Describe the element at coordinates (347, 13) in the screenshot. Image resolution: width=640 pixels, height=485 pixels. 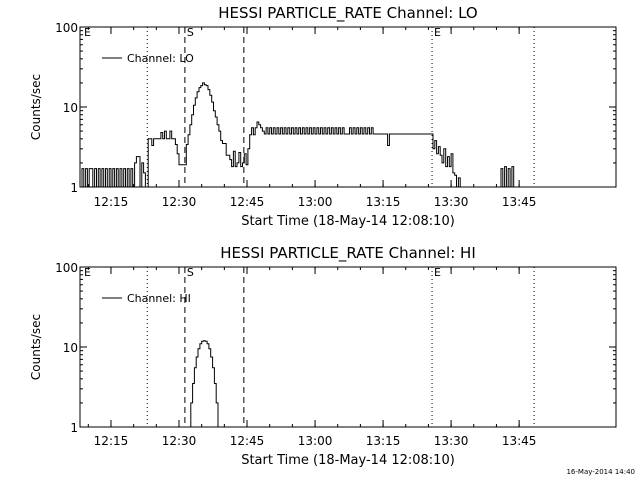
I see `chart-title: HESSI PARTICLE_RATE Channel: LO` at that location.